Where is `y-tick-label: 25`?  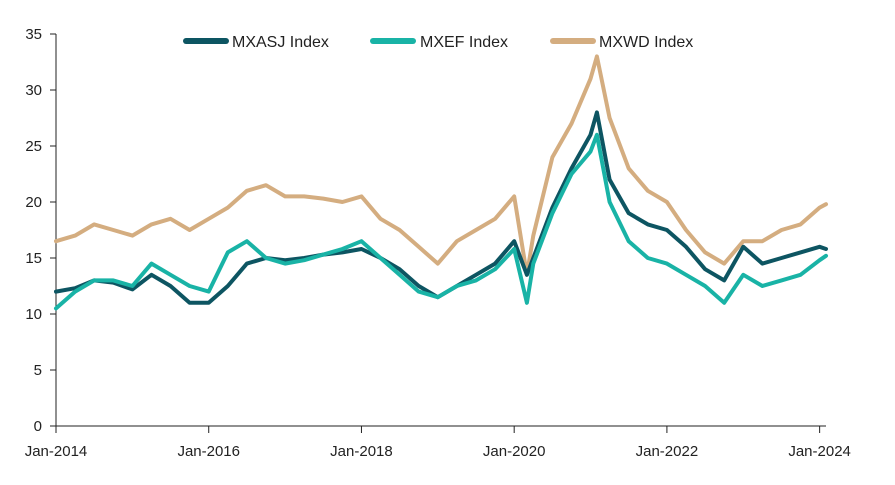 y-tick-label: 25 is located at coordinates (33, 146).